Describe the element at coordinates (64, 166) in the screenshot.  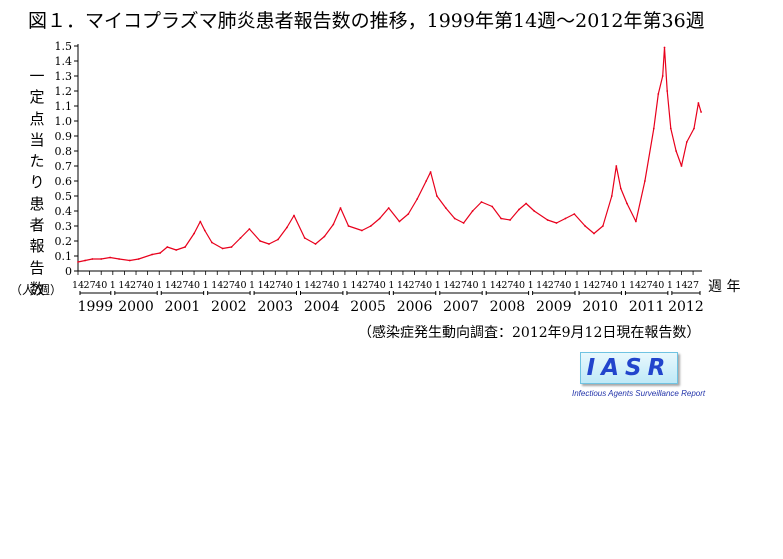
I see `y-tick-label: 0.7` at that location.